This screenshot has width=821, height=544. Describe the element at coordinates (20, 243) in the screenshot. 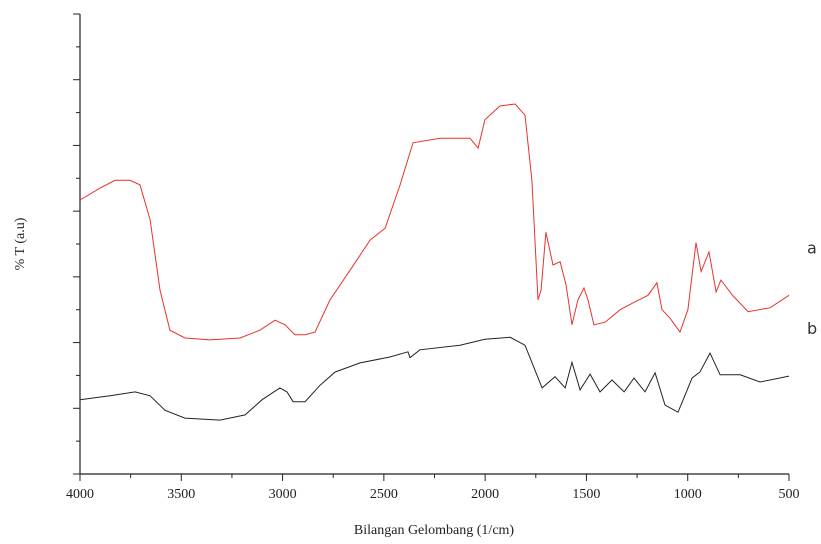

I see `y-axis-title: % T (a.u)` at that location.